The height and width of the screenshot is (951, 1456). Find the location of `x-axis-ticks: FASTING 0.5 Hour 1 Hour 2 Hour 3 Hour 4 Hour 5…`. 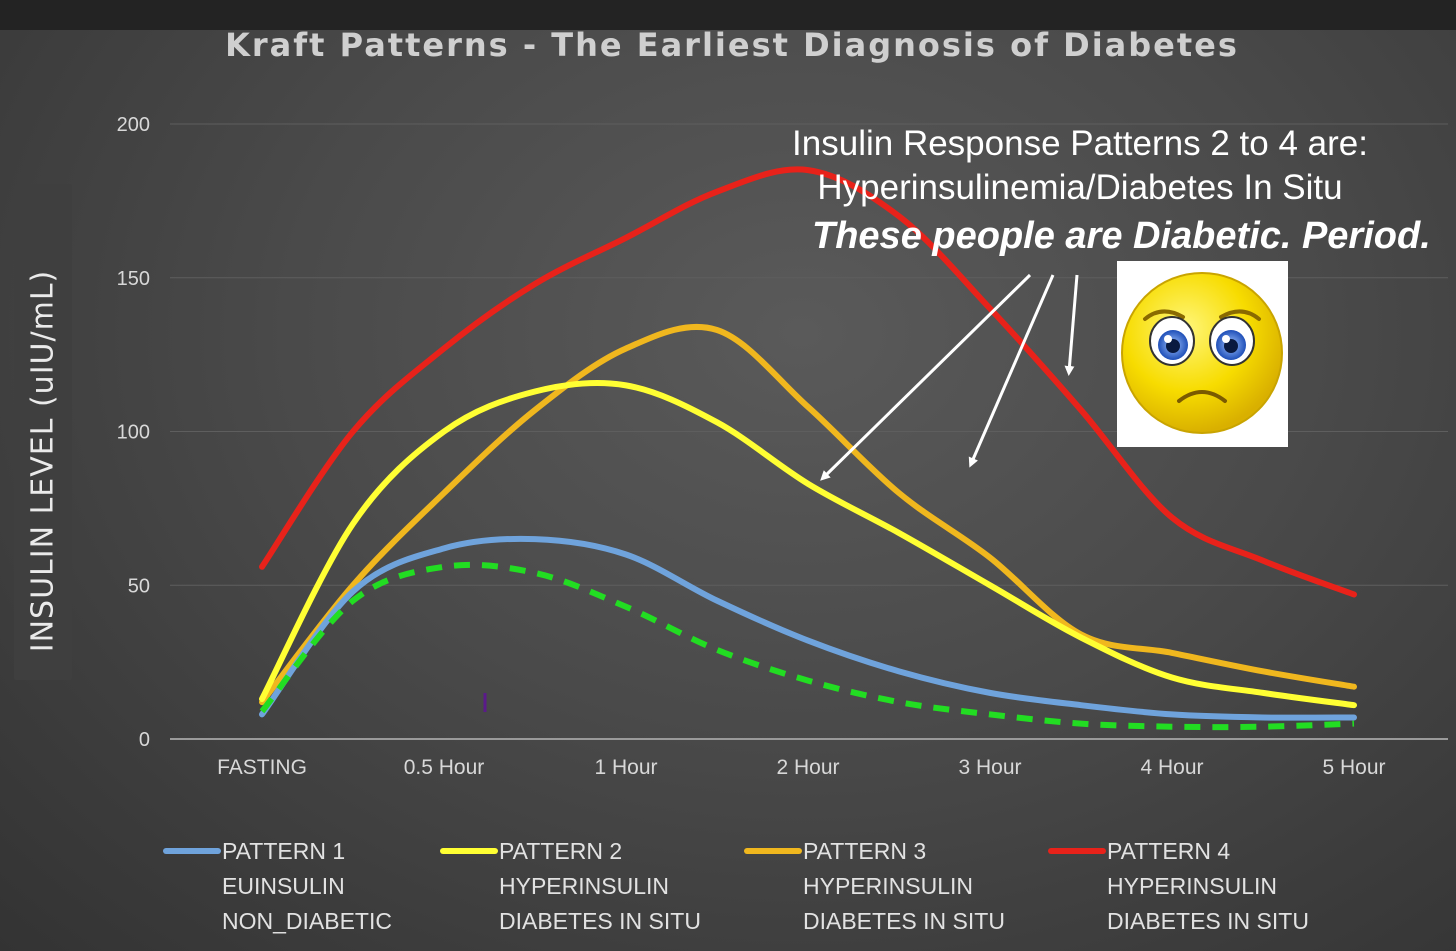

x-axis-ticks: FASTING 0.5 Hour 1 Hour 2 Hour 3 Hour 4 Hour 5… is located at coordinates (801, 767).